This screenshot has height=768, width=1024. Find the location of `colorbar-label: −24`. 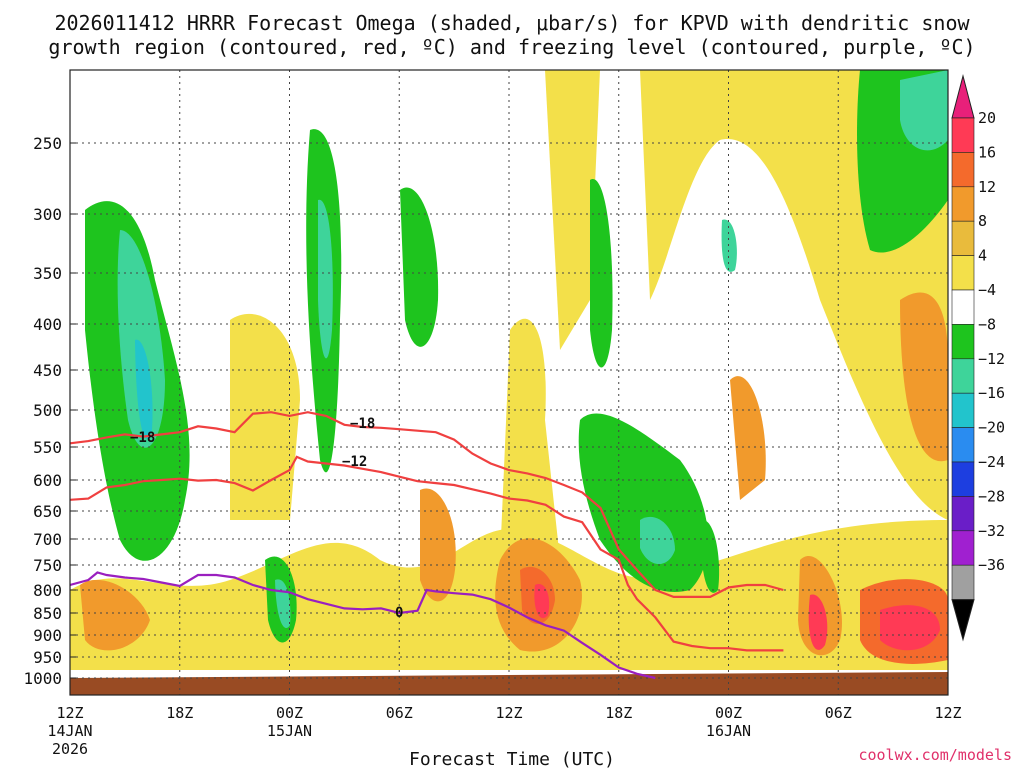

colorbar-label: −24 is located at coordinates (991, 462).